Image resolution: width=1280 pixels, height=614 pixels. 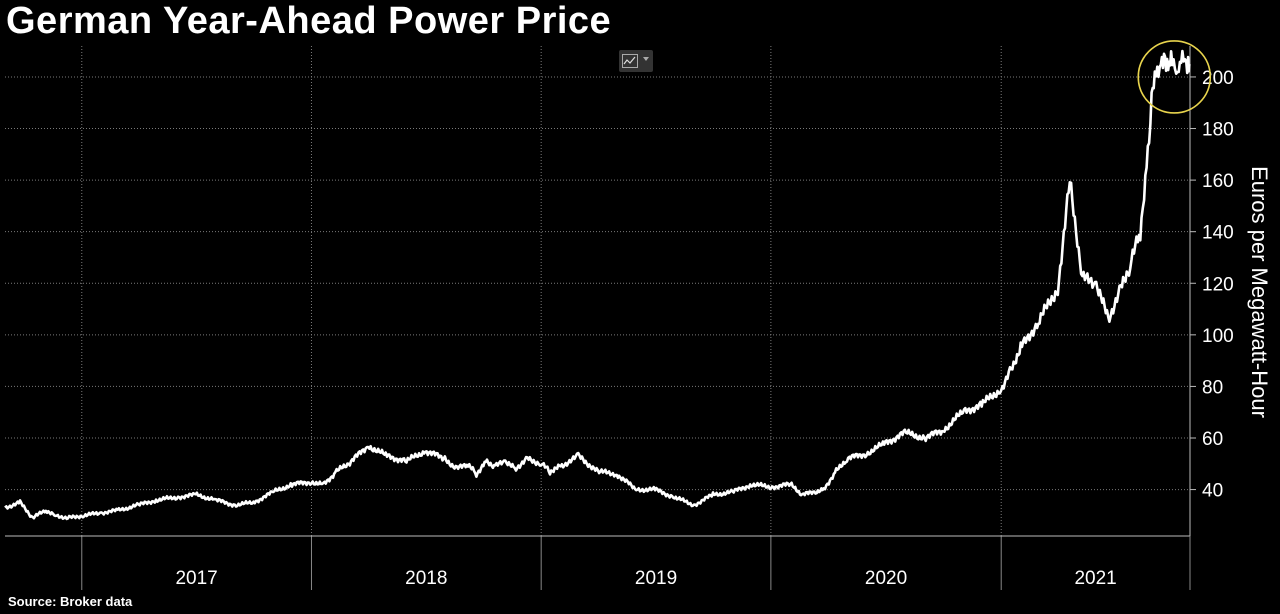 I want to click on x-tick-label: 2018, so click(x=426, y=578).